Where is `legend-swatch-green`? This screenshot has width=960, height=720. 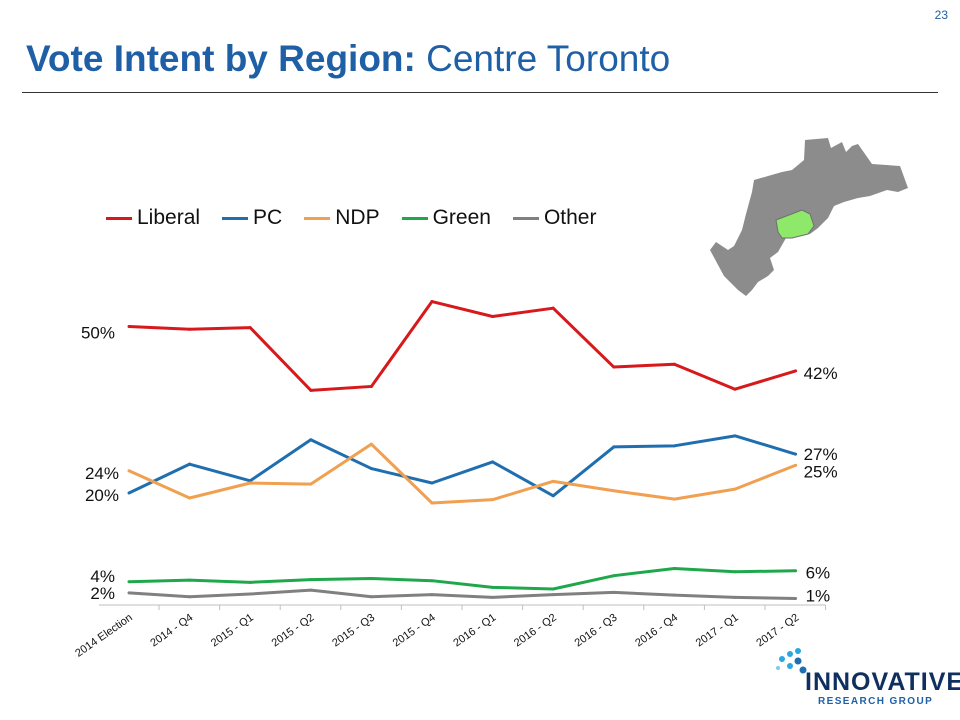
legend-swatch-green is located at coordinates (414, 218).